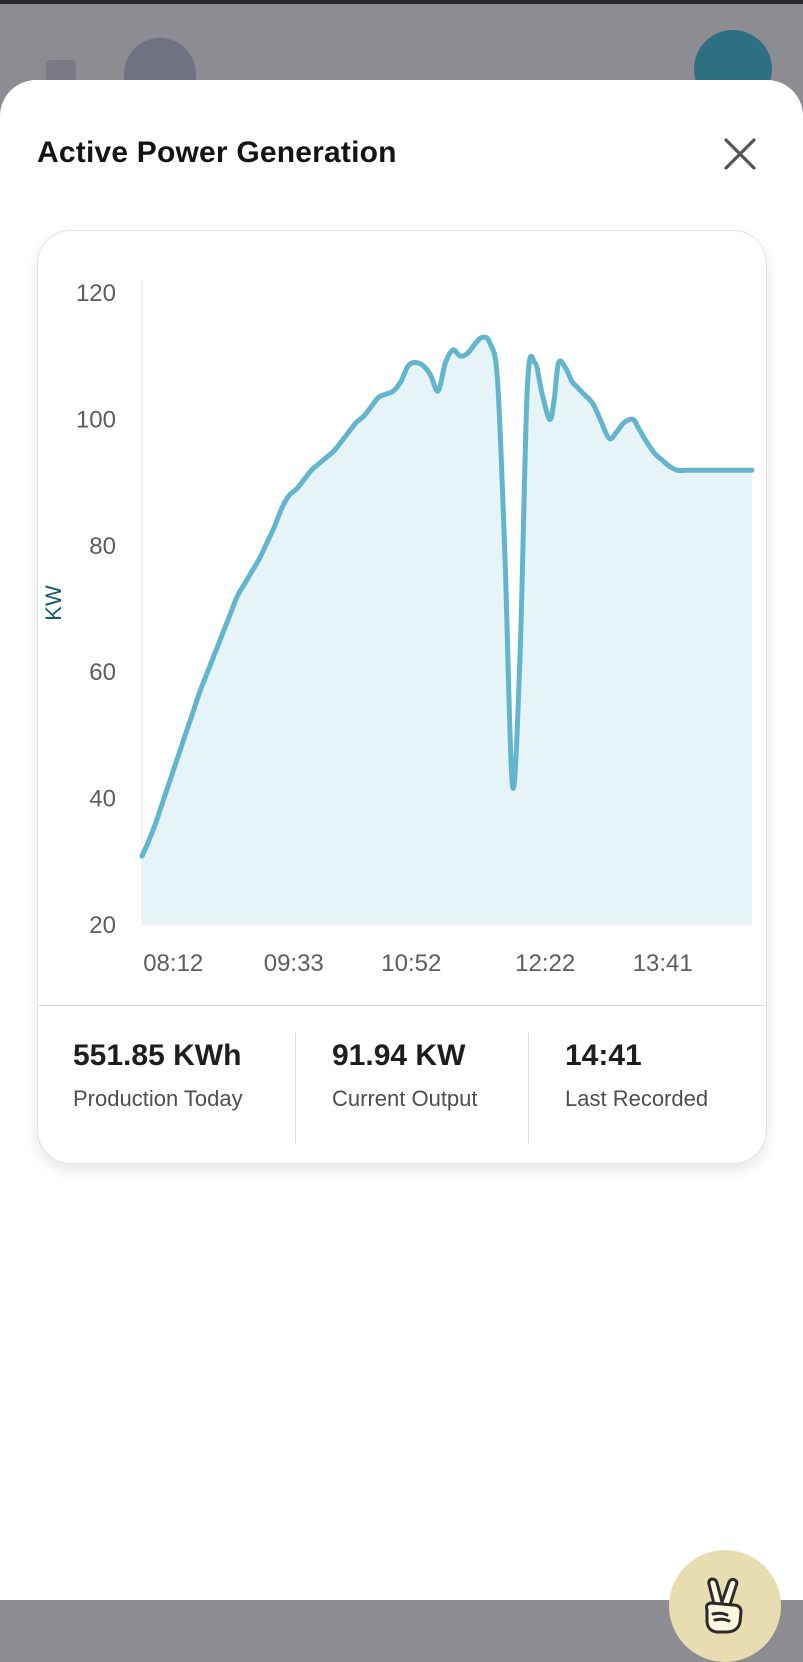 The height and width of the screenshot is (1662, 803). Describe the element at coordinates (399, 1055) in the screenshot. I see `stat-value: 91.94 KW` at that location.